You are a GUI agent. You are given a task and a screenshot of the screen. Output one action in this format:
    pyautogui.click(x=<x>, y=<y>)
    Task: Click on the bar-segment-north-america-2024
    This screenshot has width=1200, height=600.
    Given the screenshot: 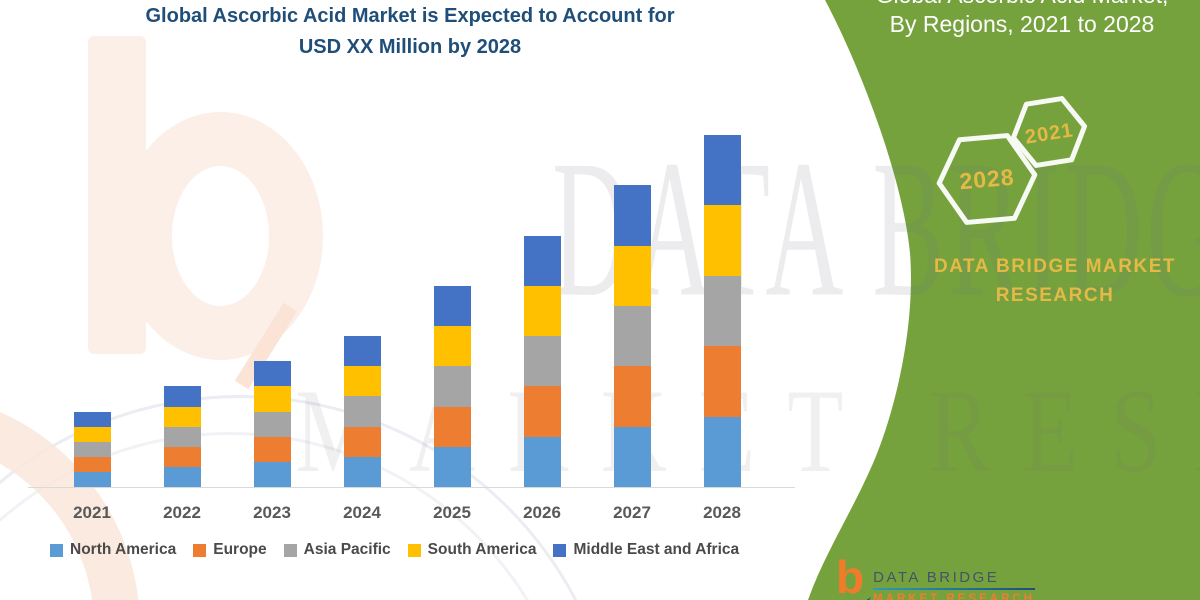 What is the action you would take?
    pyautogui.click(x=362, y=471)
    